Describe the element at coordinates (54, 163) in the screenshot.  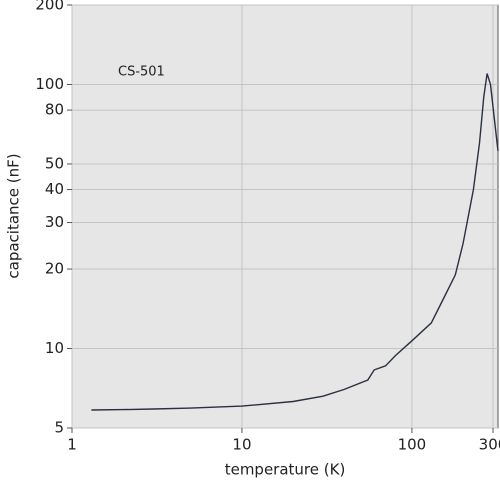
I see `y-tick-label: 50` at that location.